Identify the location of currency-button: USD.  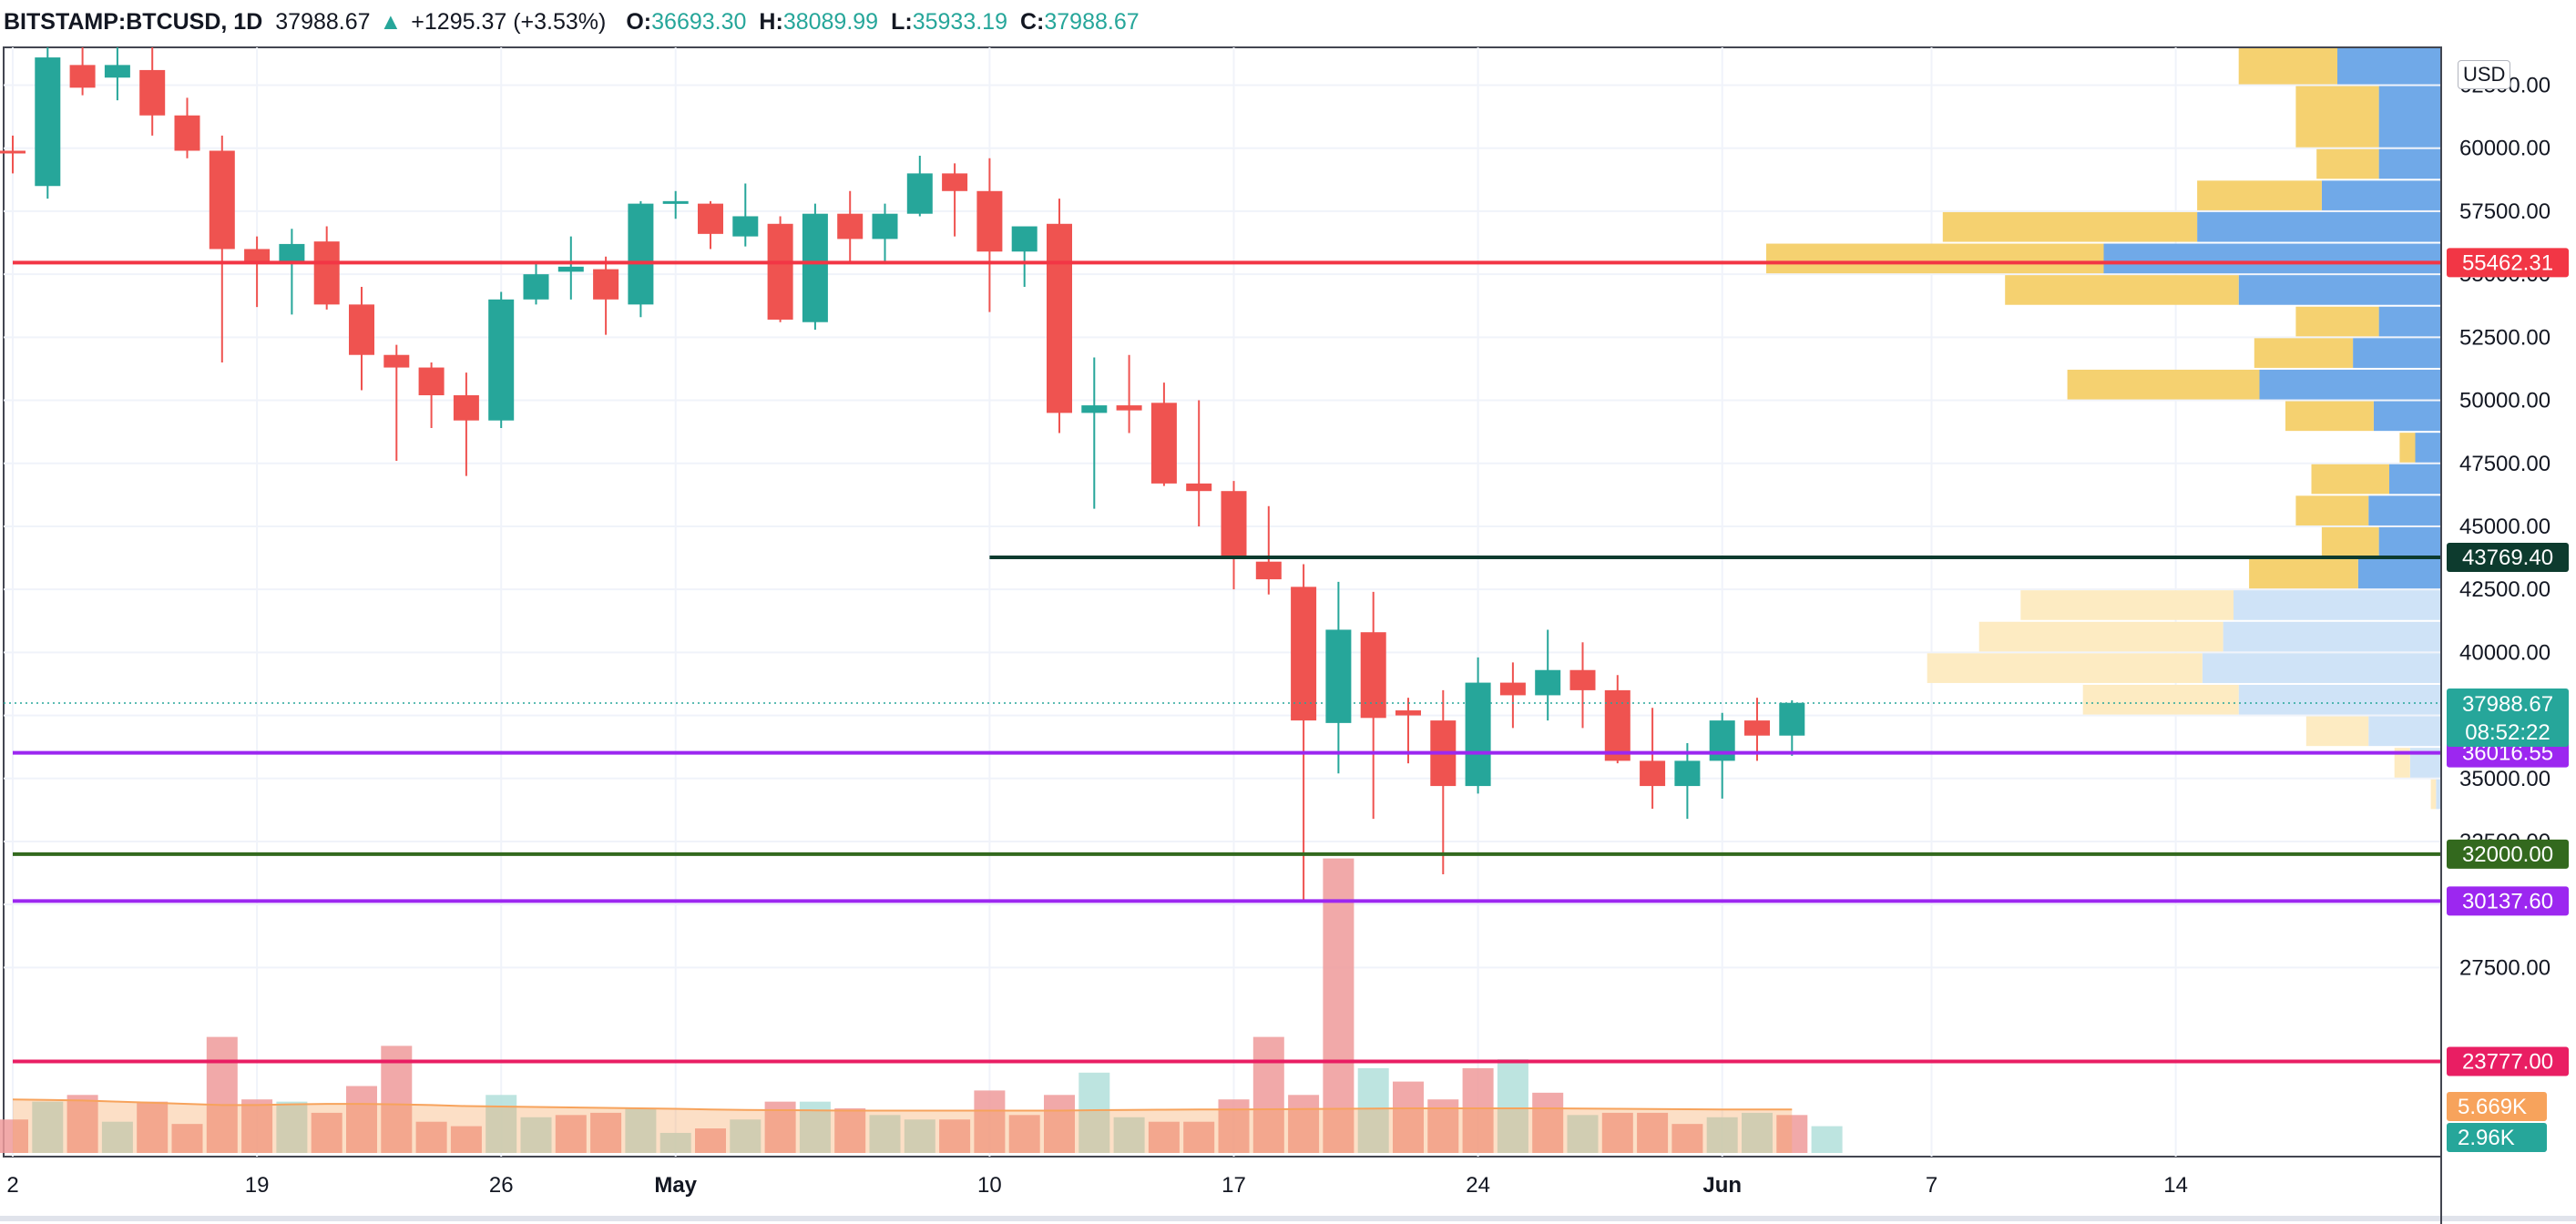
(2484, 74).